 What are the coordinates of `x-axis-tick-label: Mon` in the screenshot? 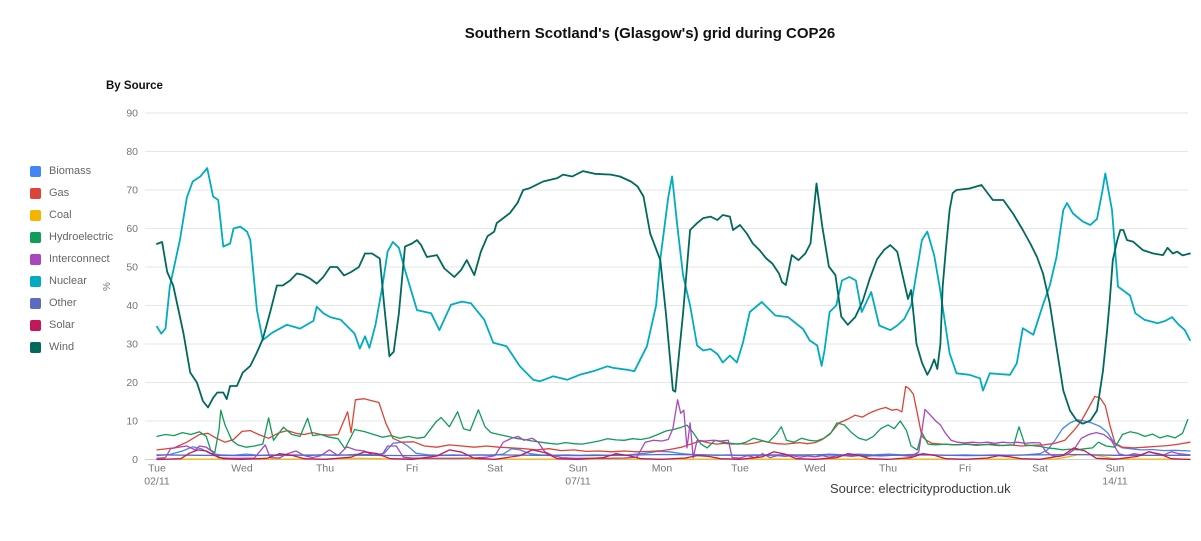 It's located at (662, 469).